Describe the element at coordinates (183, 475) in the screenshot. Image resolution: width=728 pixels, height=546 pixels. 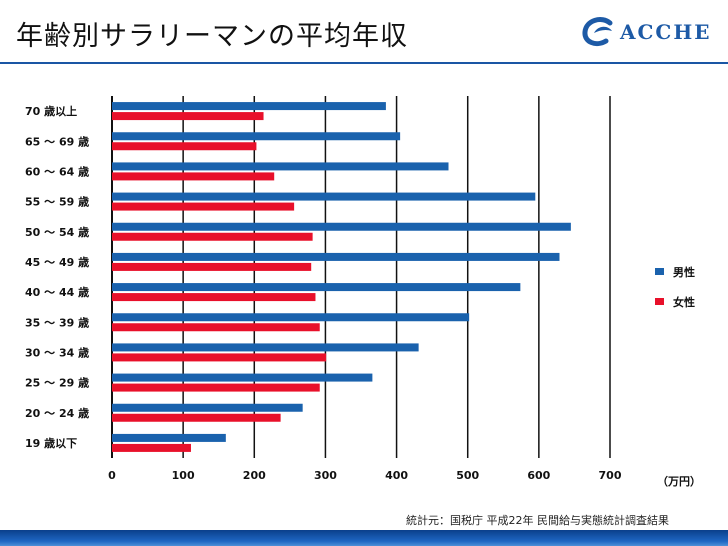
I see `x-tick-label: 100` at that location.